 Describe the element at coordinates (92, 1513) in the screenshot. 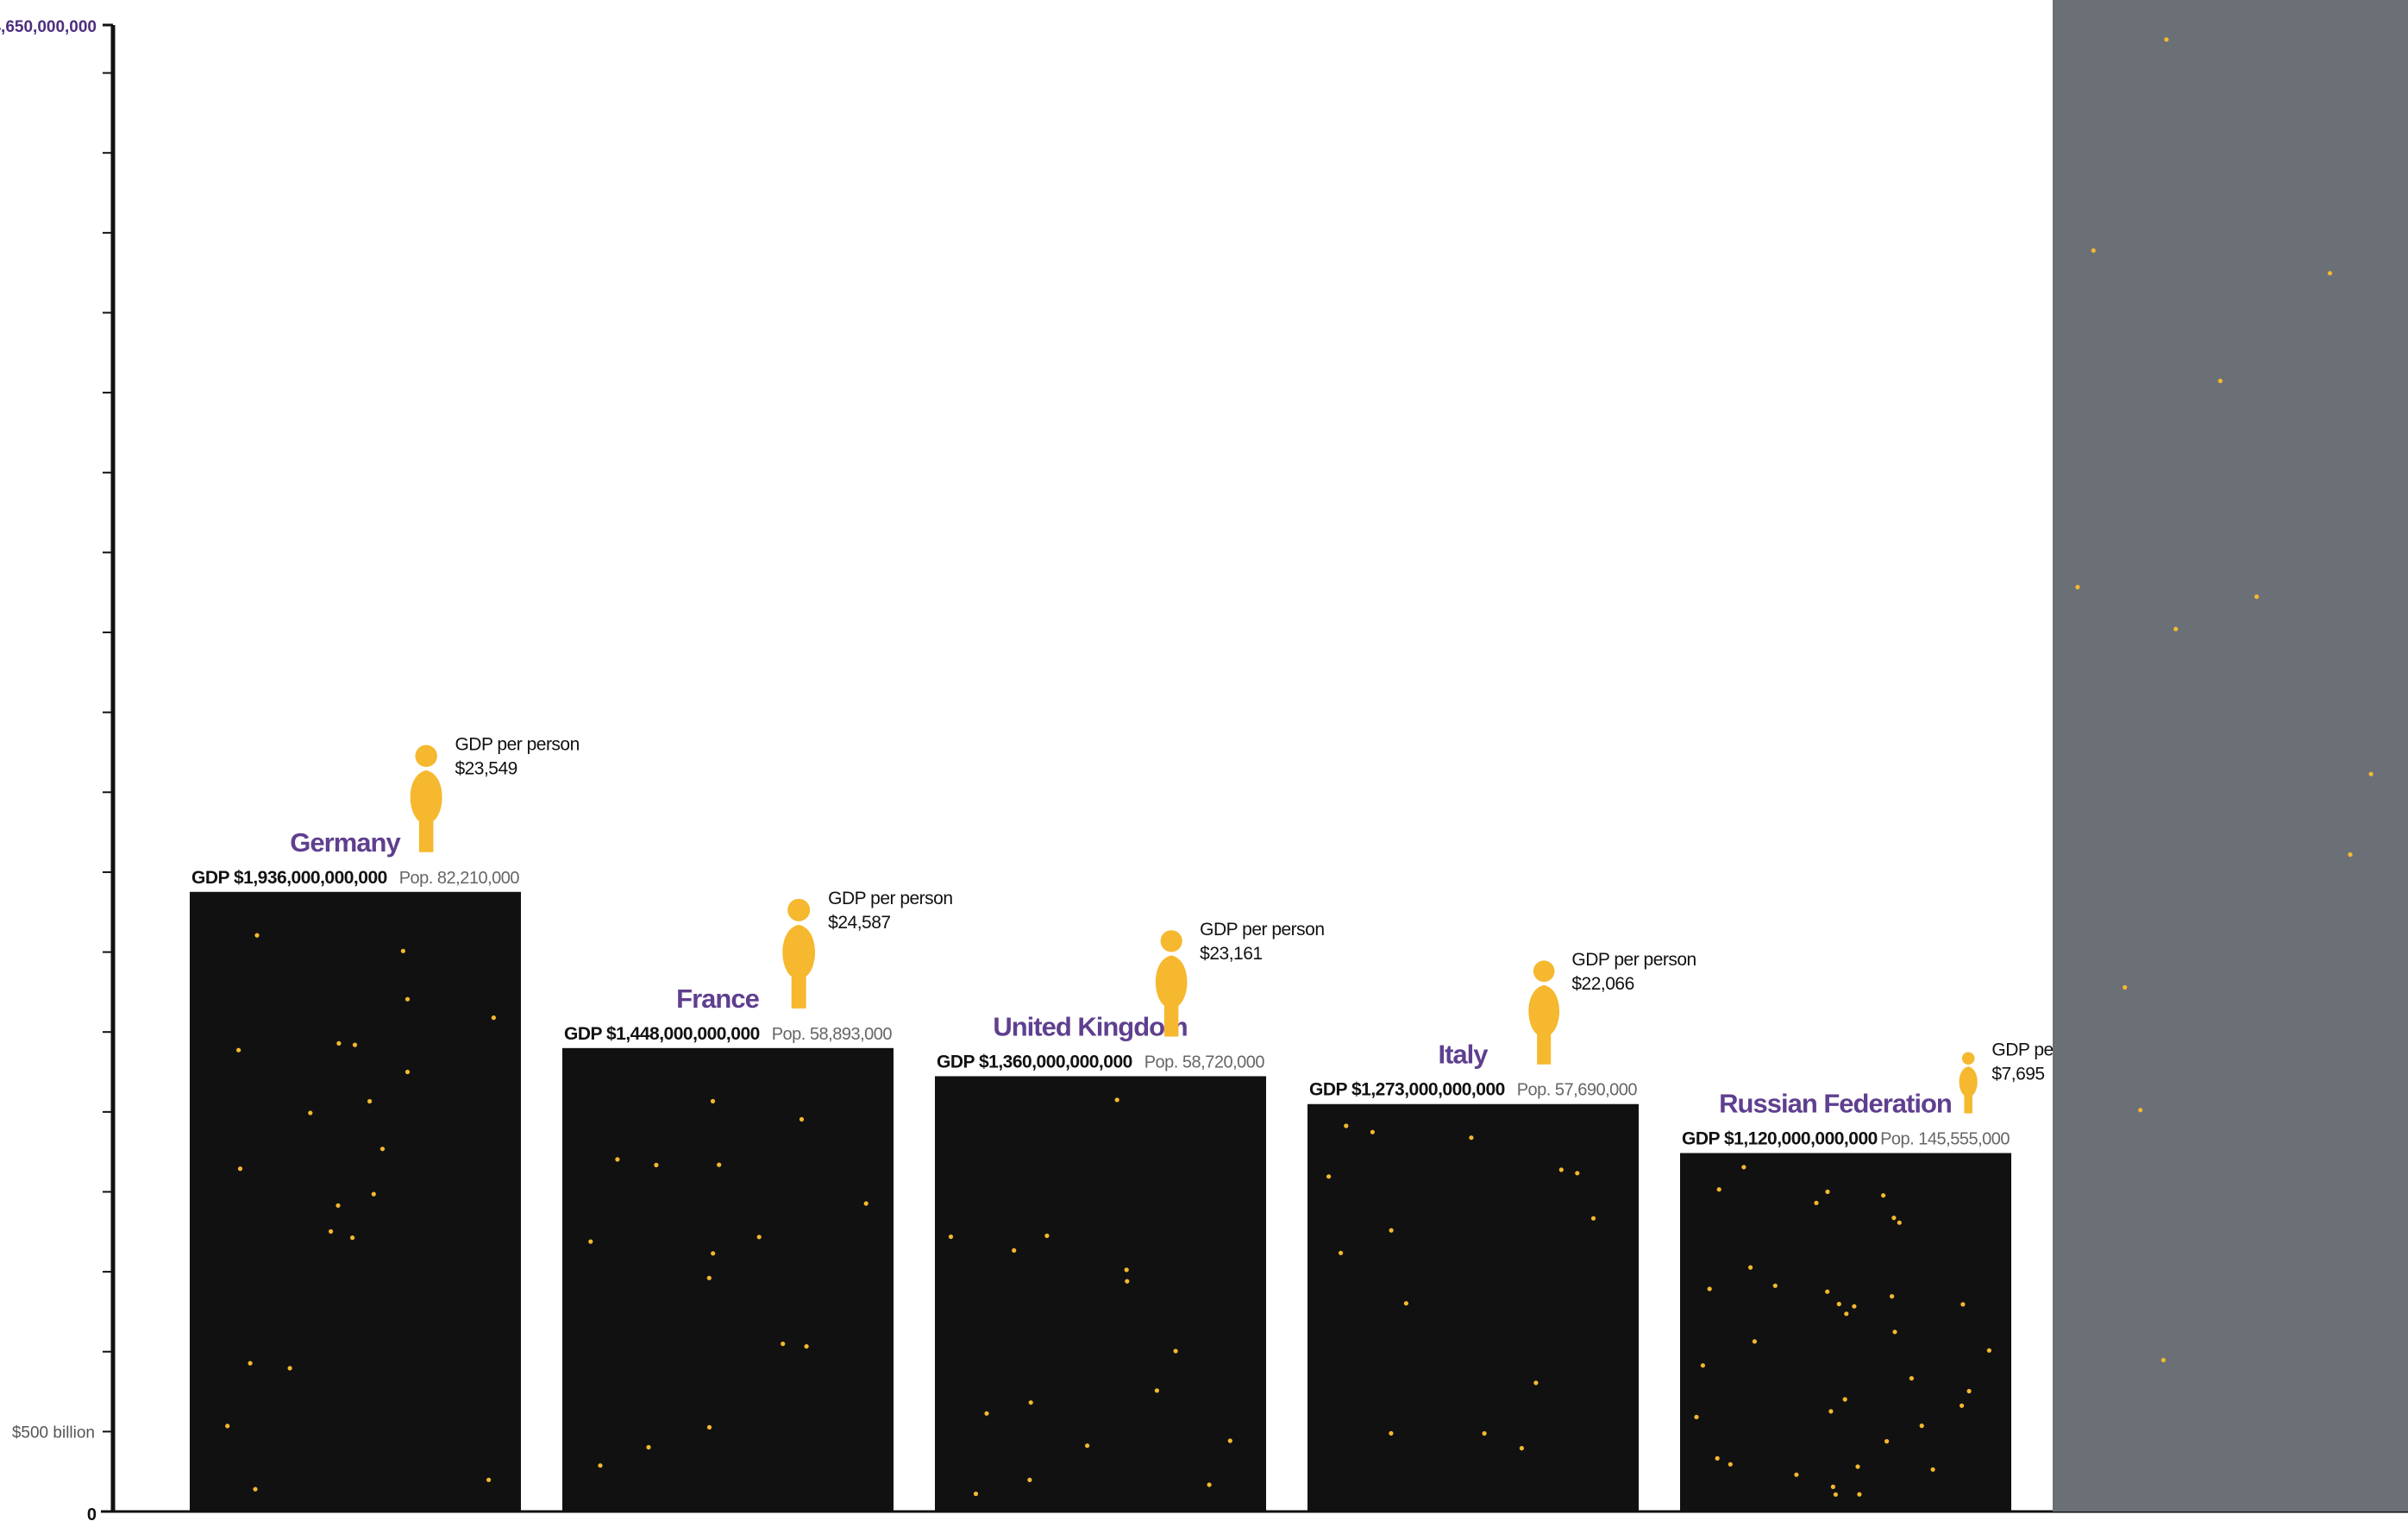

I see `y-axis-zero-label: 0` at that location.